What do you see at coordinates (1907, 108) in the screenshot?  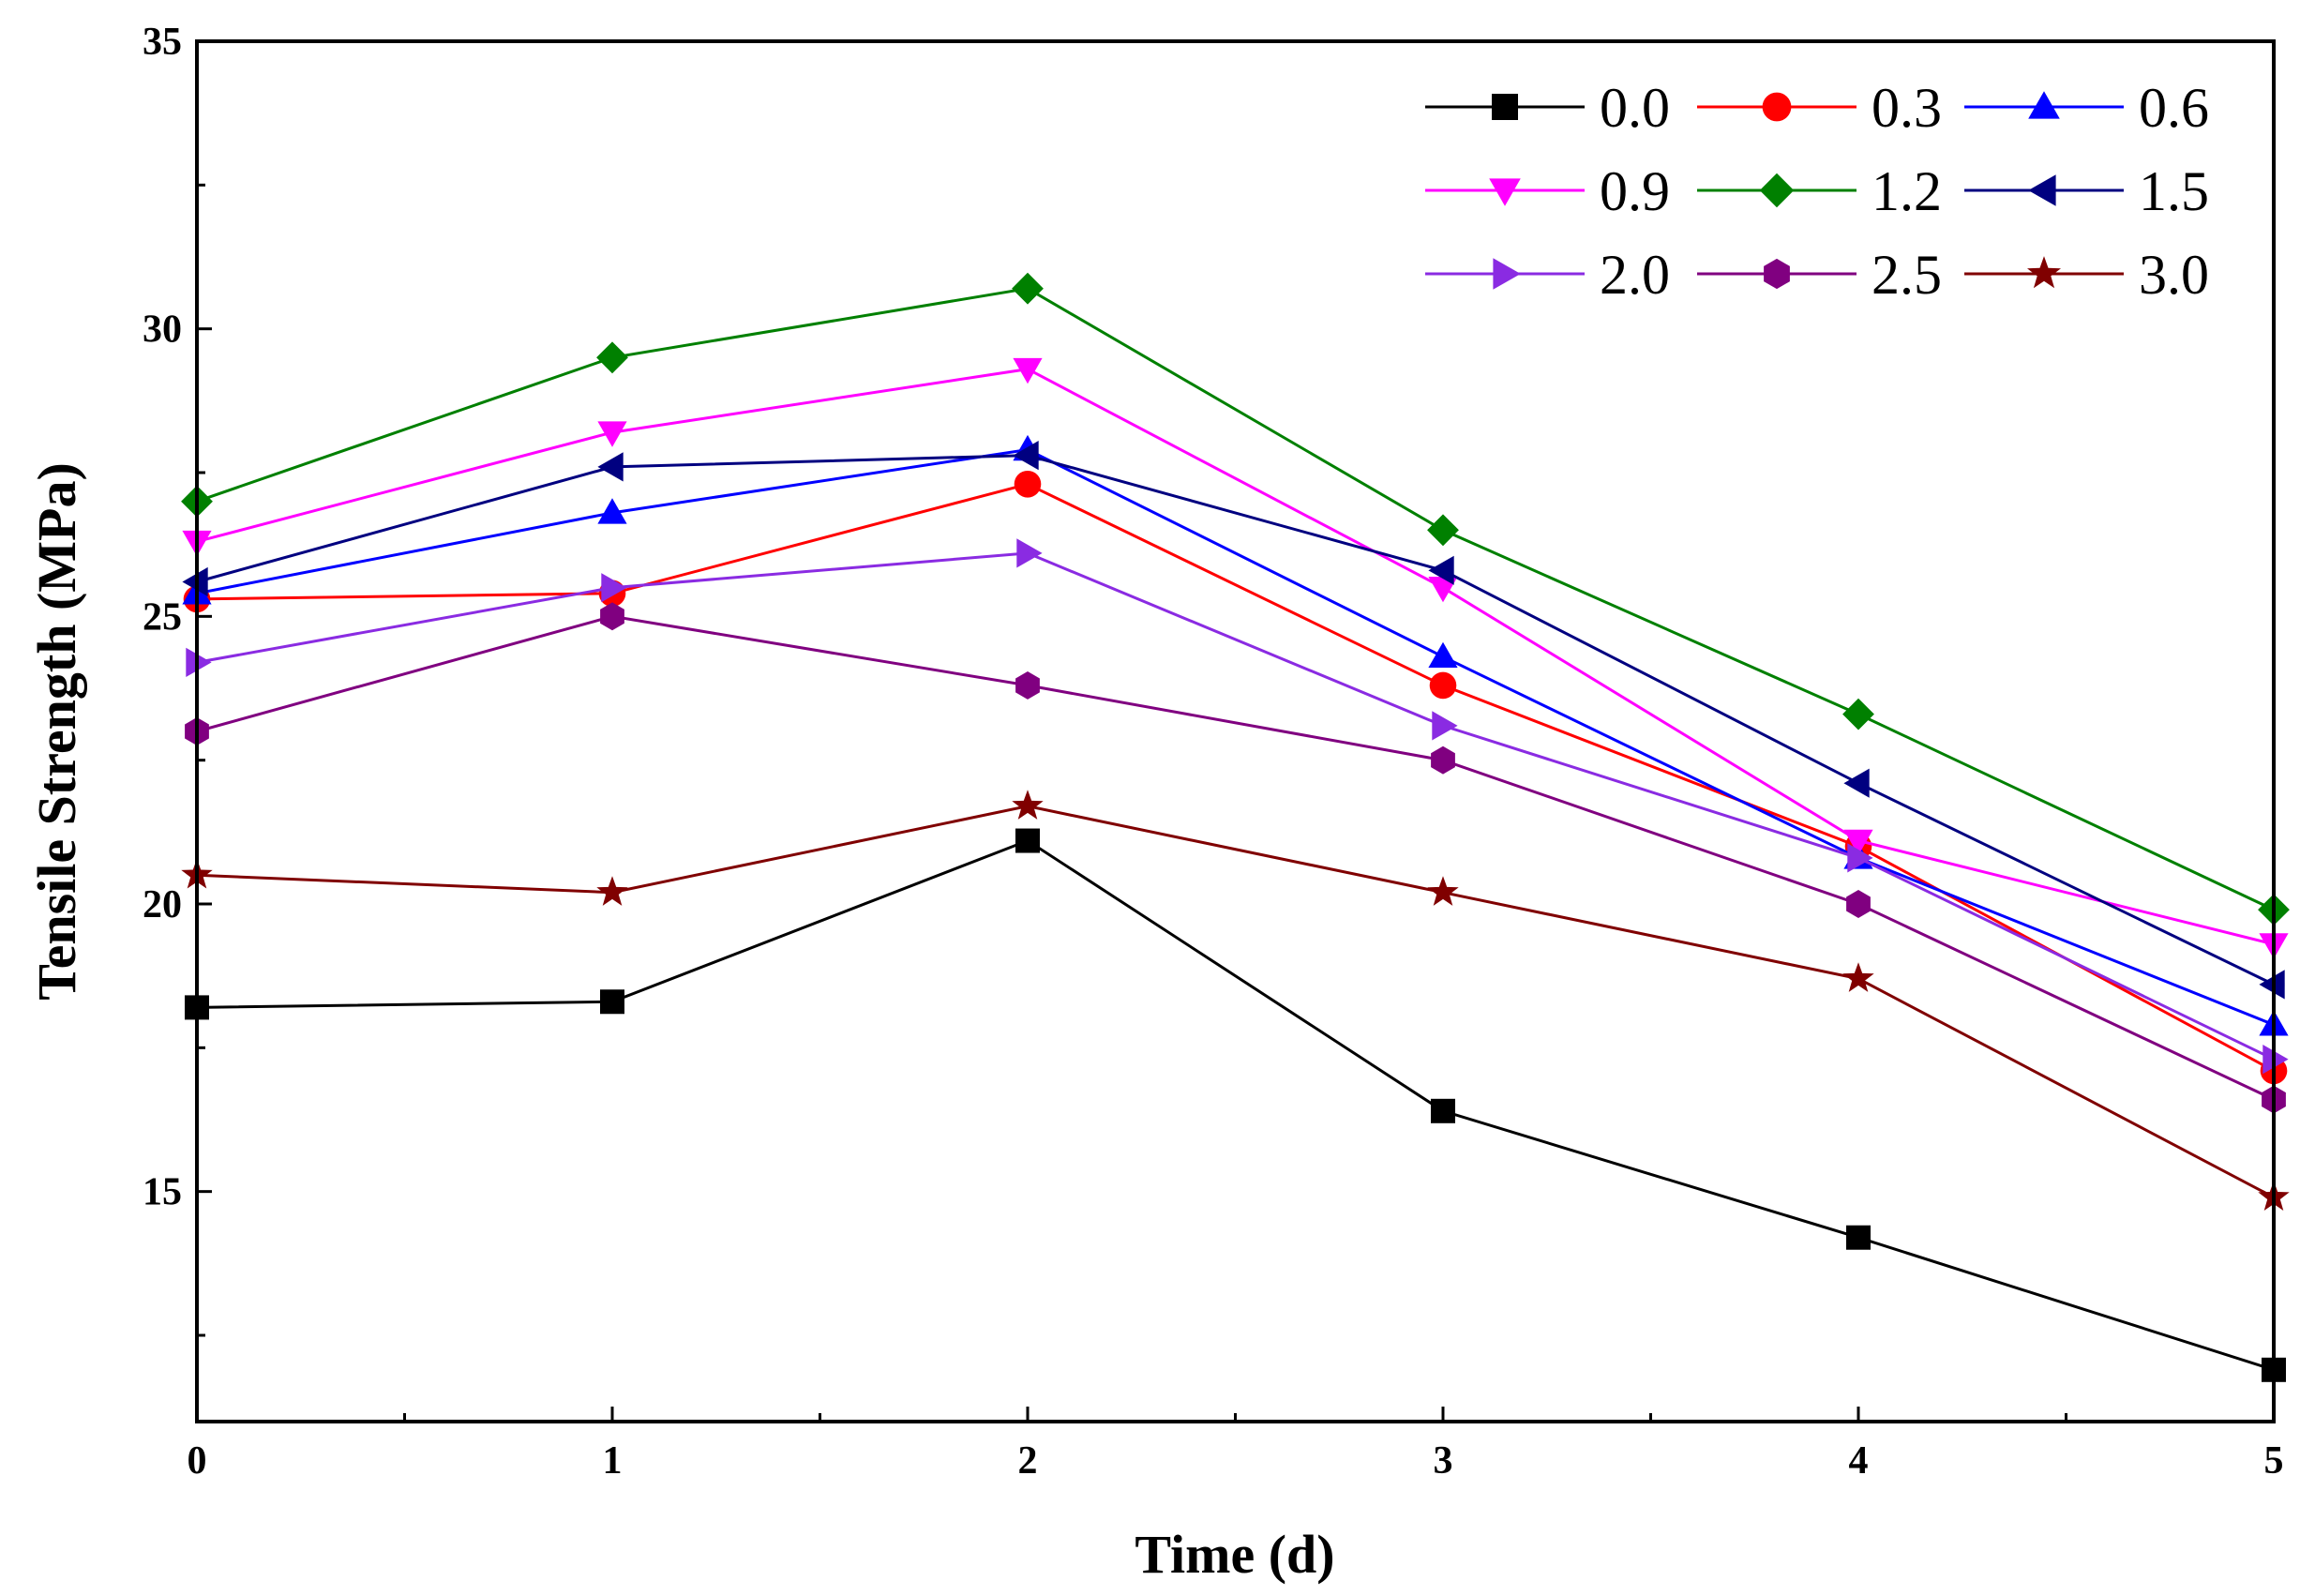 I see `legend-label-0-3: 0.3` at bounding box center [1907, 108].